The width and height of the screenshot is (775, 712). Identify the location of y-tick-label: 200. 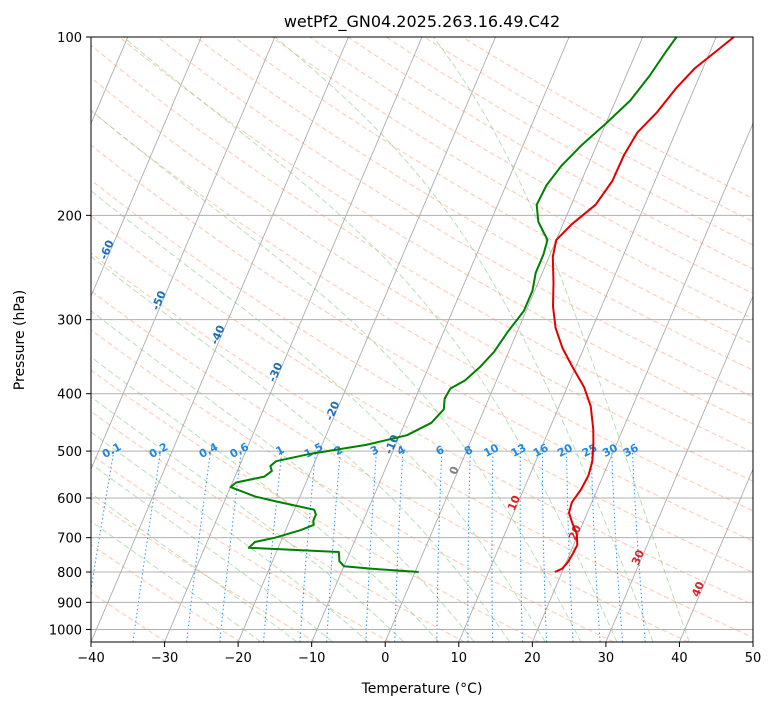
(69, 216).